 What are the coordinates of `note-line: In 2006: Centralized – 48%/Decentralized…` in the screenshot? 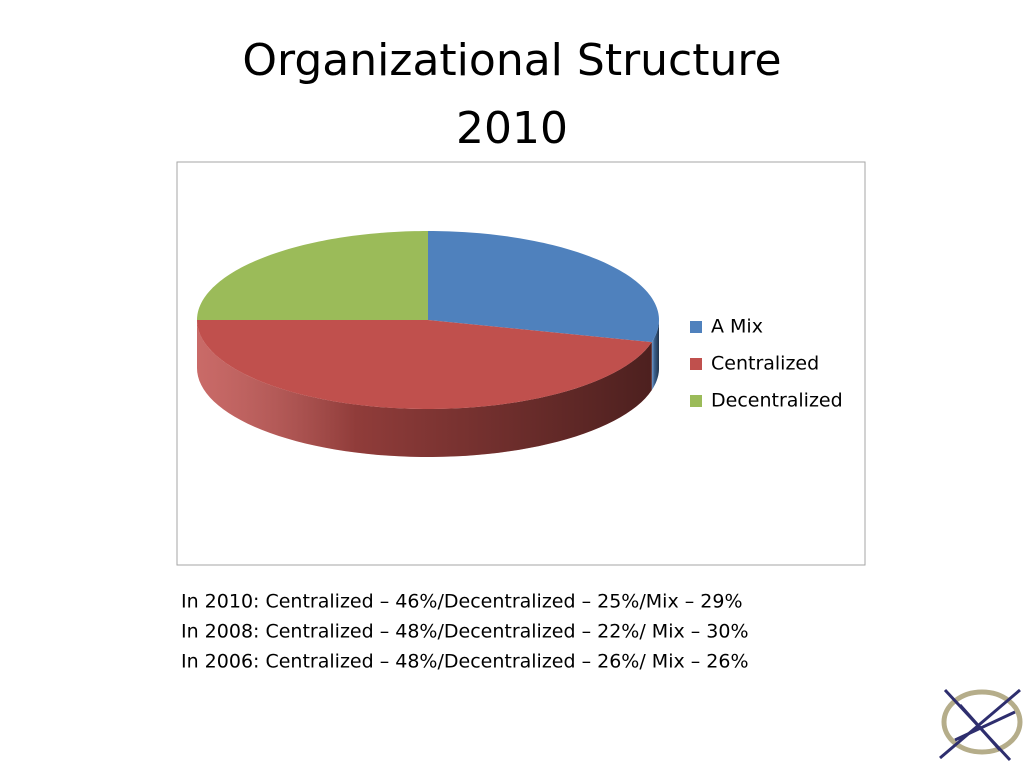 It's located at (465, 662).